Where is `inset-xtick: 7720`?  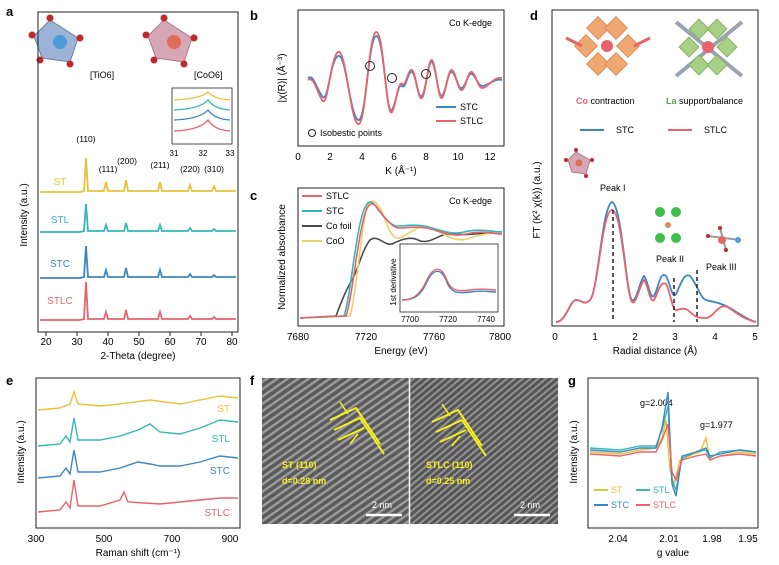
inset-xtick: 7720 is located at coordinates (448, 319).